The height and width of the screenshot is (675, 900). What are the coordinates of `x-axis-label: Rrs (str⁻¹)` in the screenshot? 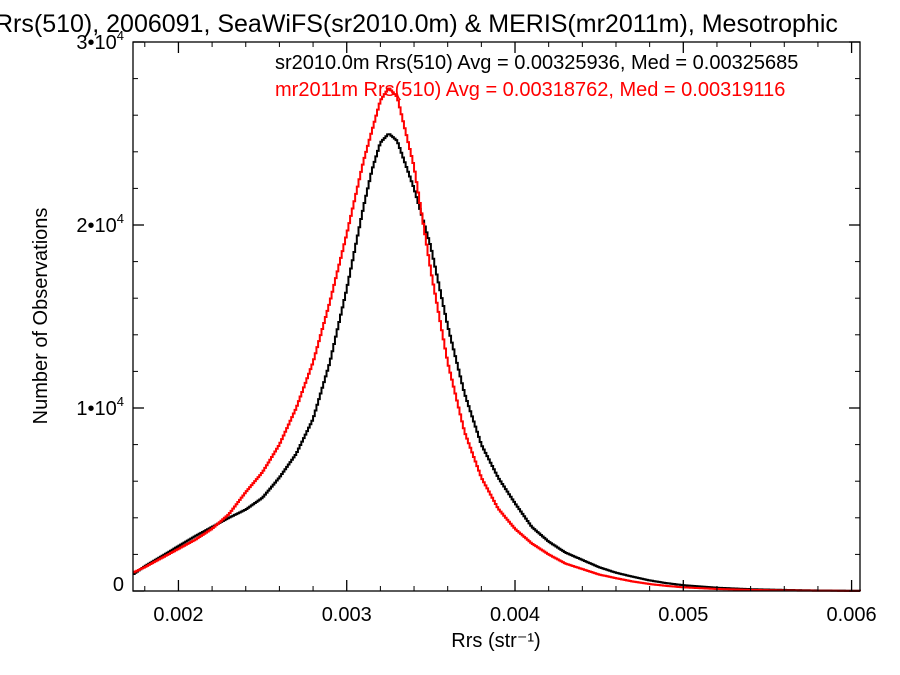 It's located at (495, 641).